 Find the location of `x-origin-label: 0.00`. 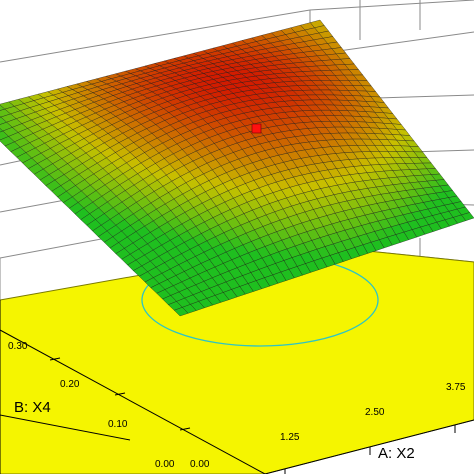

x-origin-label: 0.00 is located at coordinates (200, 464).